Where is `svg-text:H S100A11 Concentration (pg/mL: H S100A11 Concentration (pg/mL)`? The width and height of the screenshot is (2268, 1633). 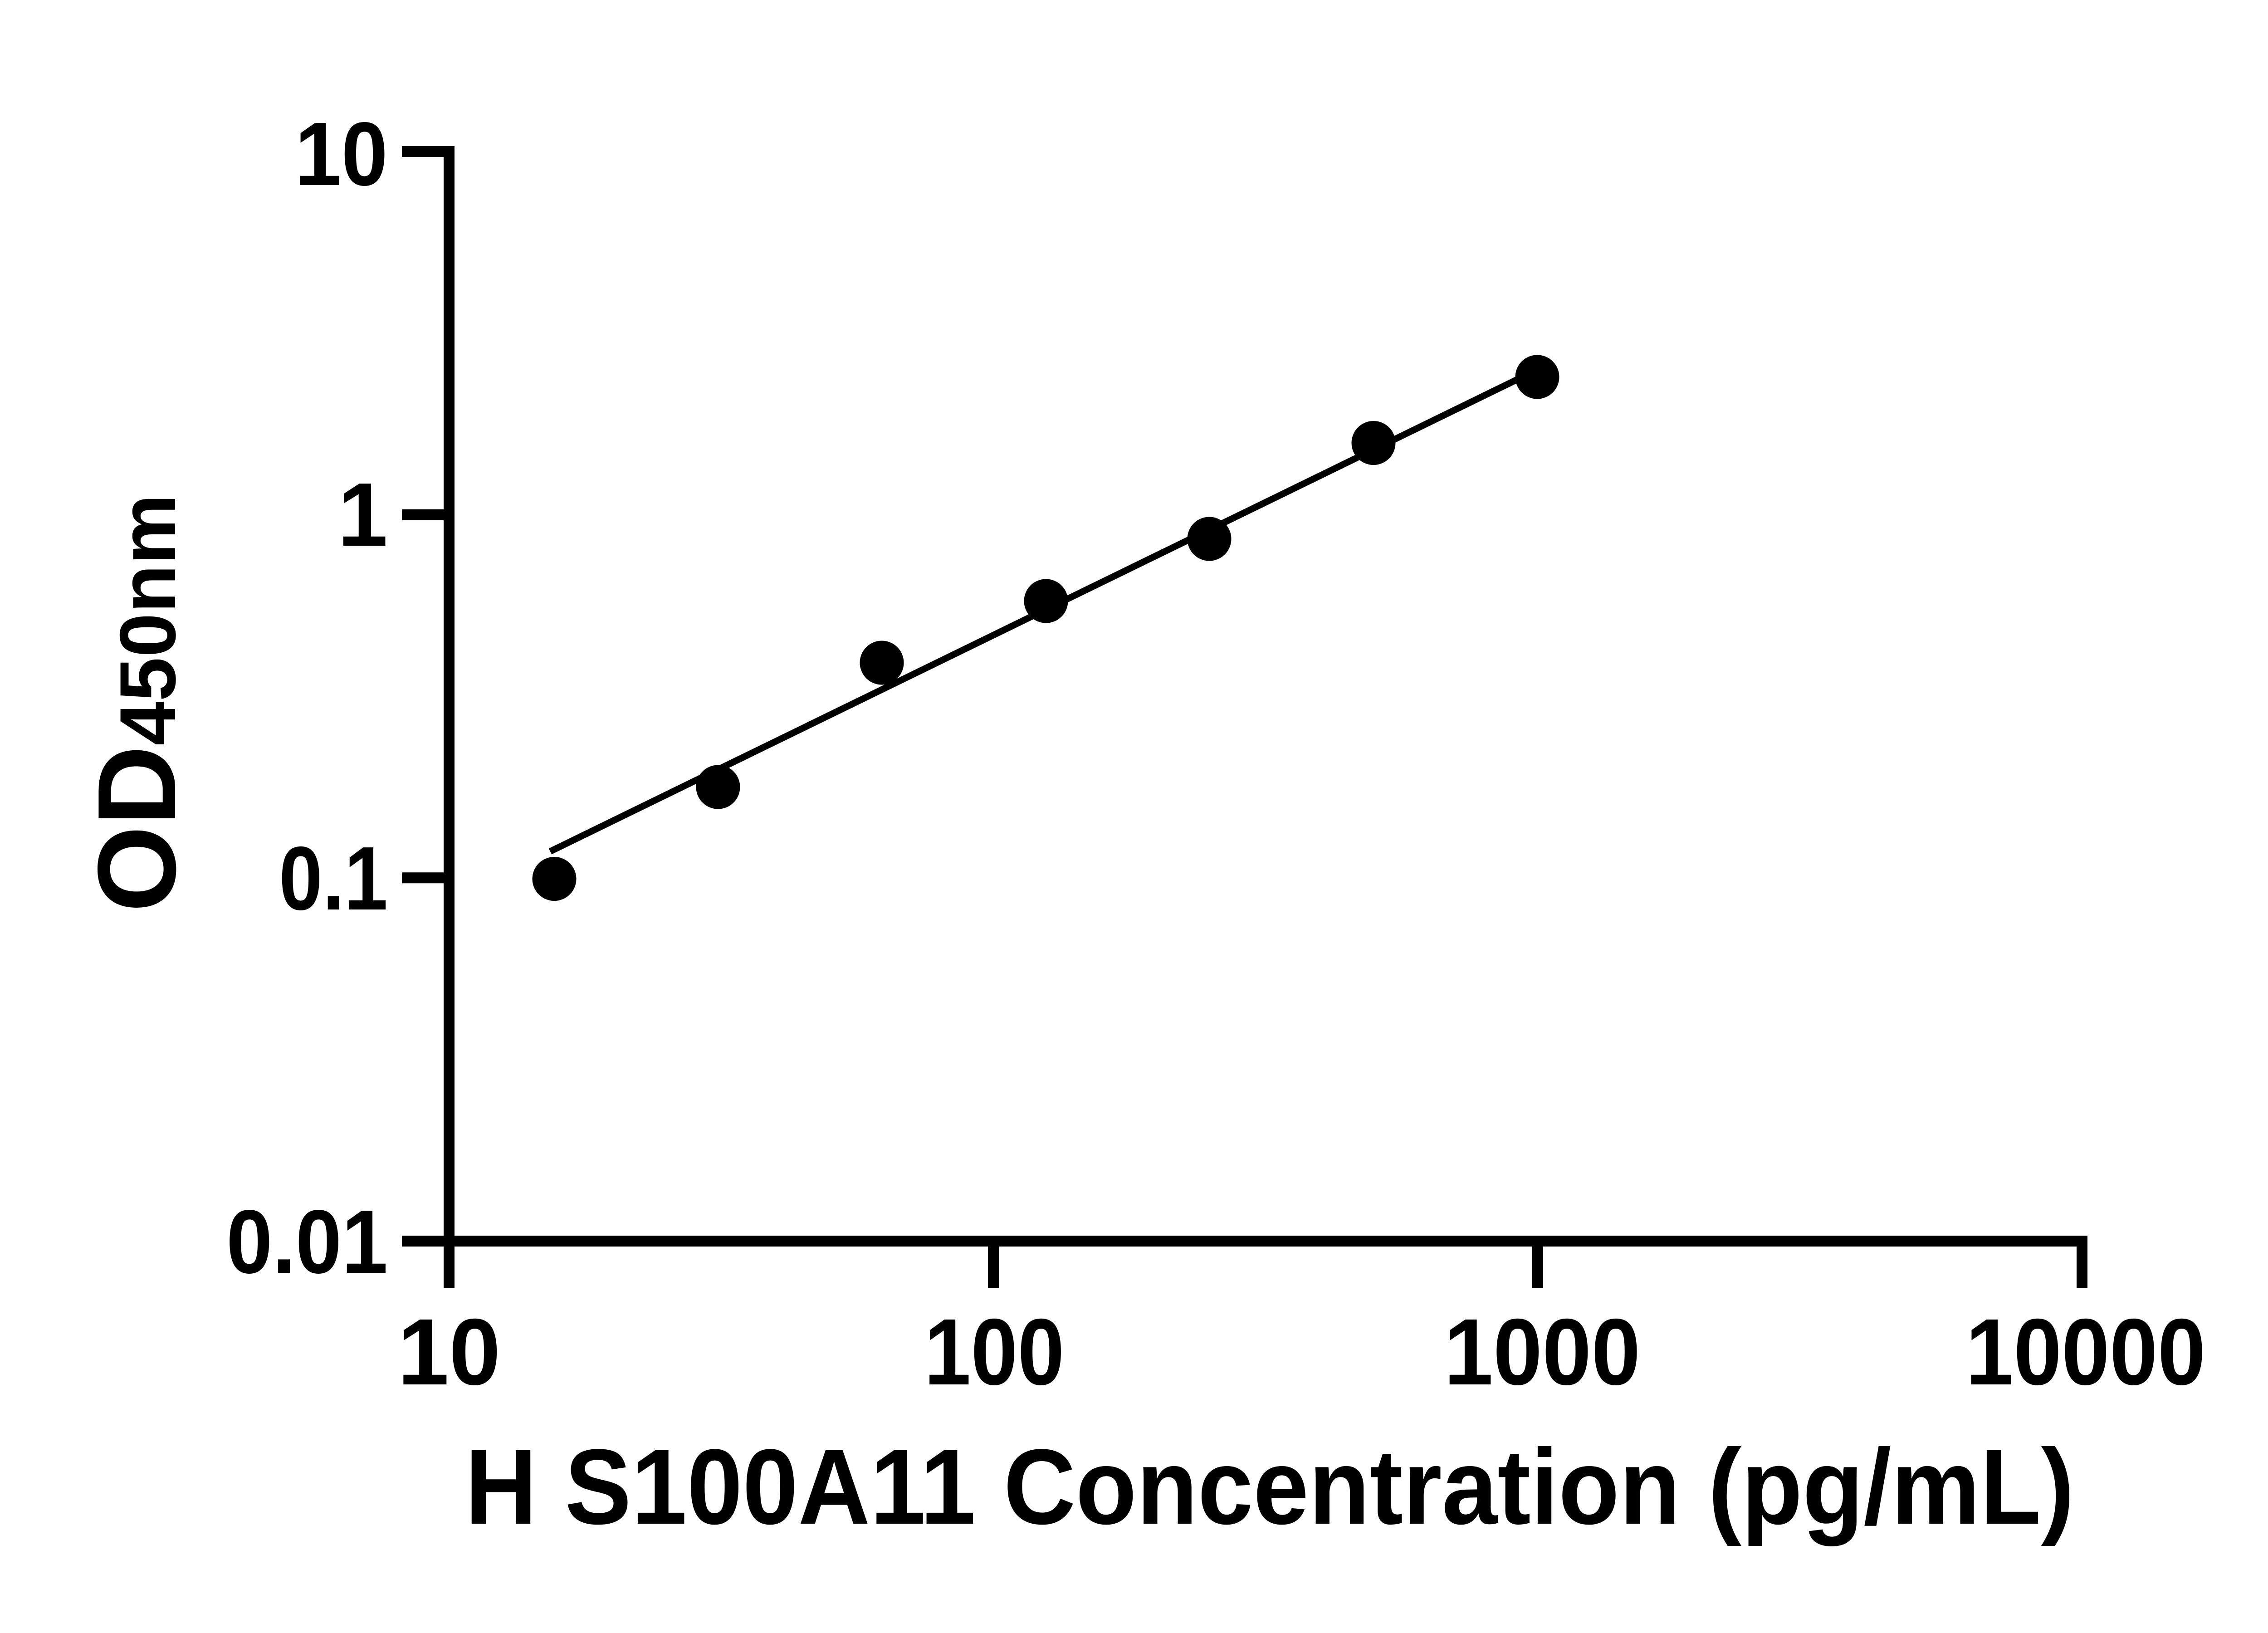 svg-text:H S100A11 Concentration (pg/mL: H S100A11 Concentration (pg/mL) is located at coordinates (1270, 1487).